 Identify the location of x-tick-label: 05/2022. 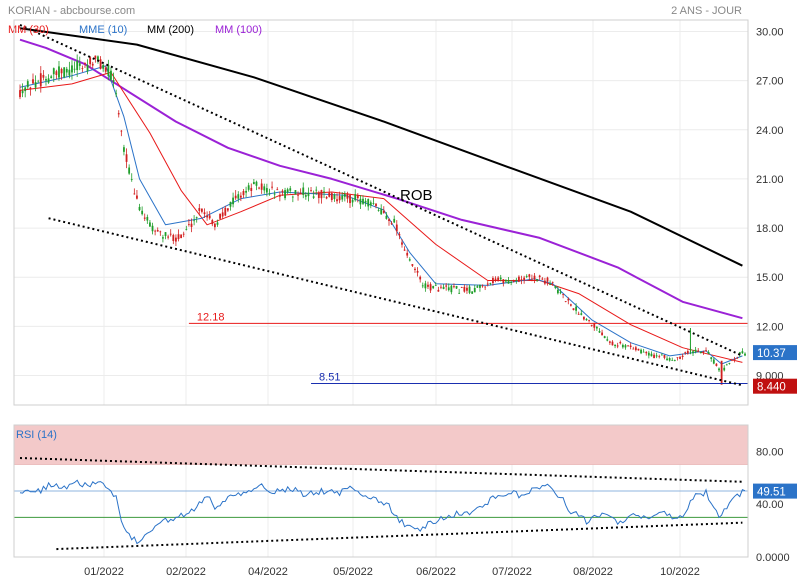
(353, 572).